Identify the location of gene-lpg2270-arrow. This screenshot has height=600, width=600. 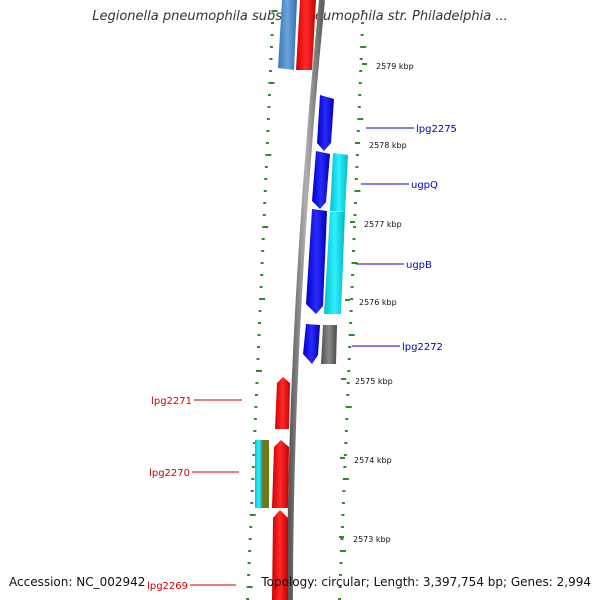
(280, 474).